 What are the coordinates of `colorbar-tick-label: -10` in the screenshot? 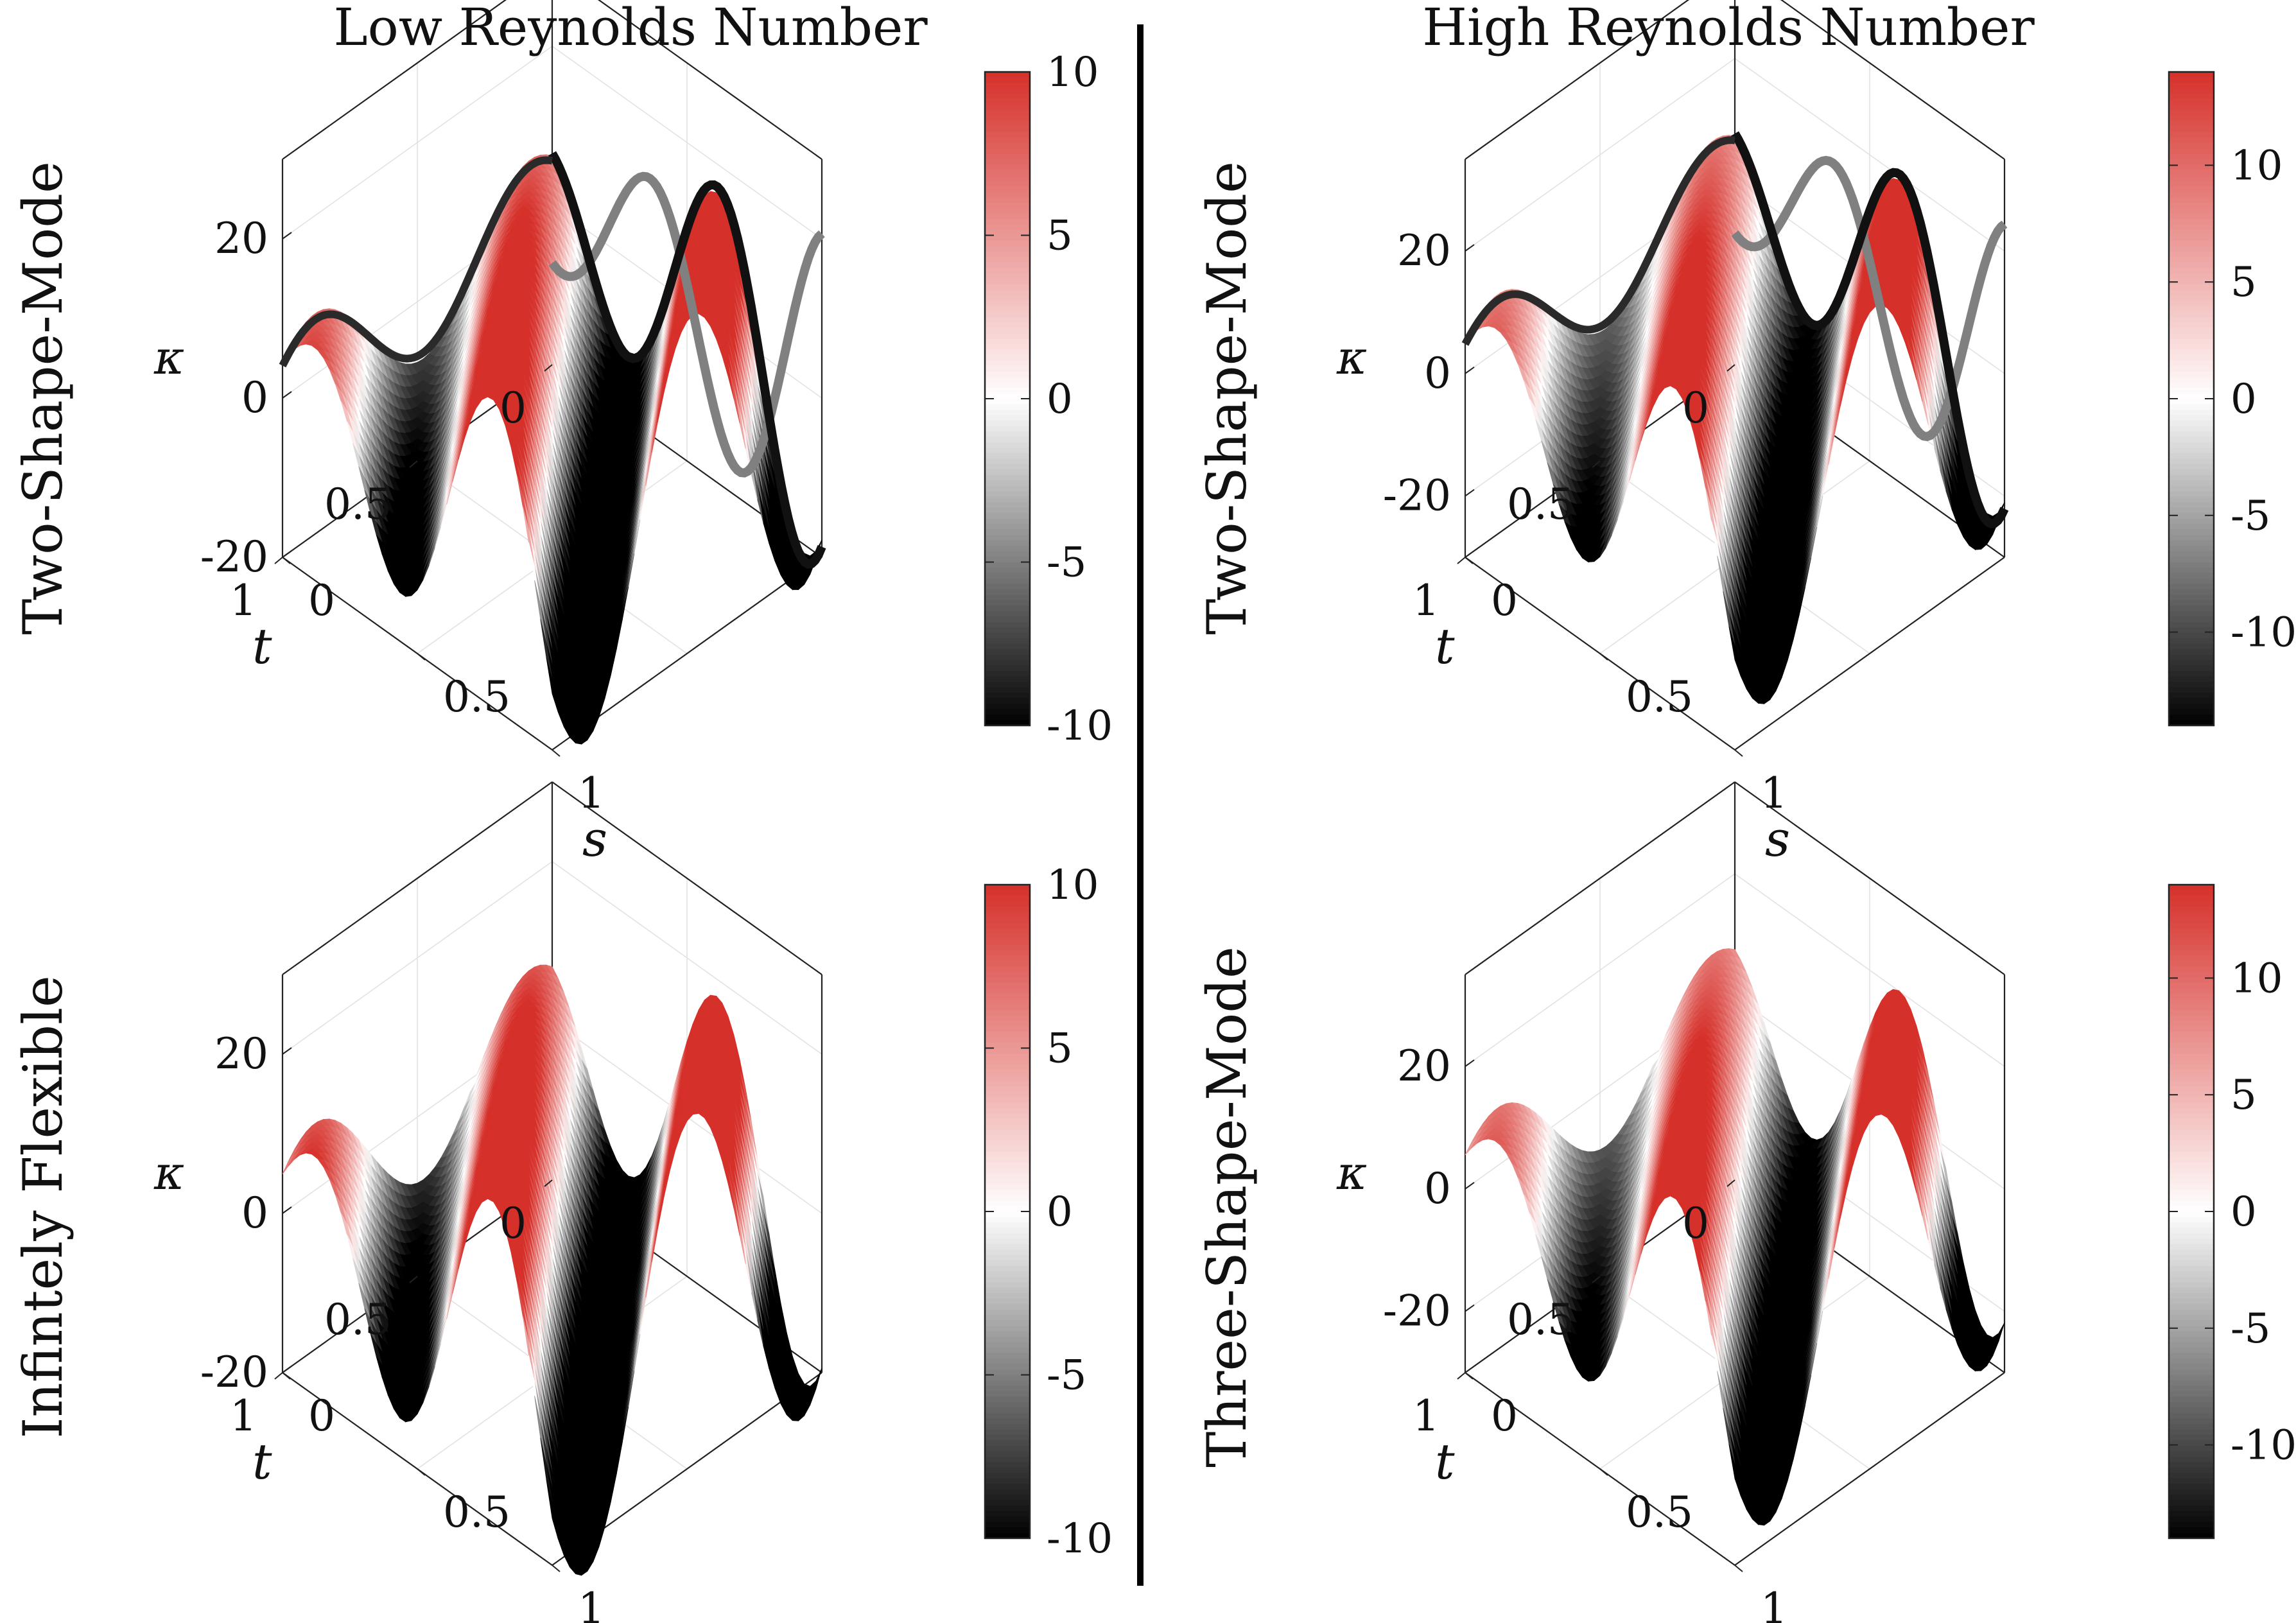 It's located at (1080, 726).